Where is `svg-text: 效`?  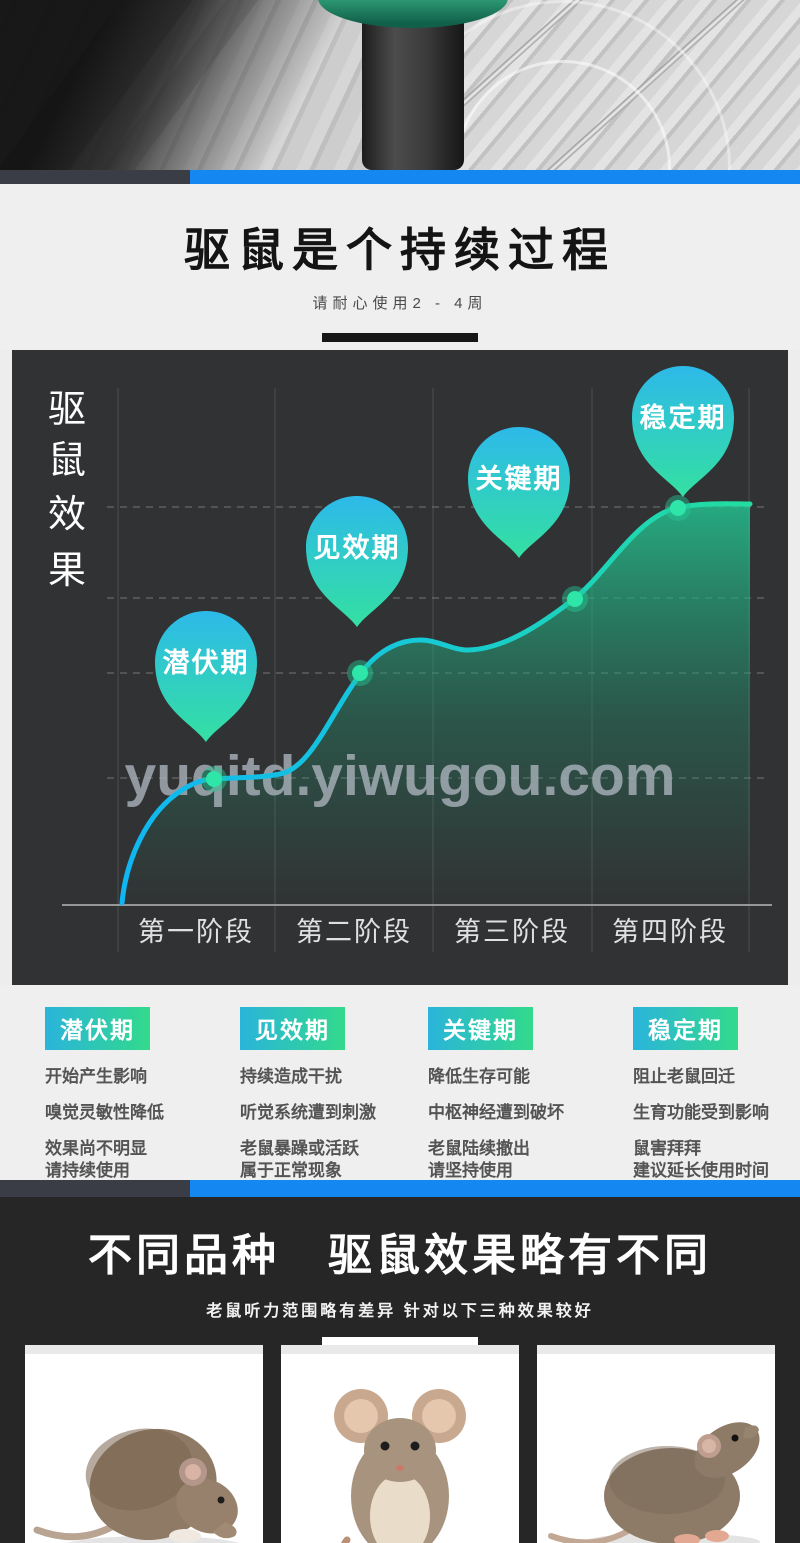
svg-text: 效 is located at coordinates (67, 515).